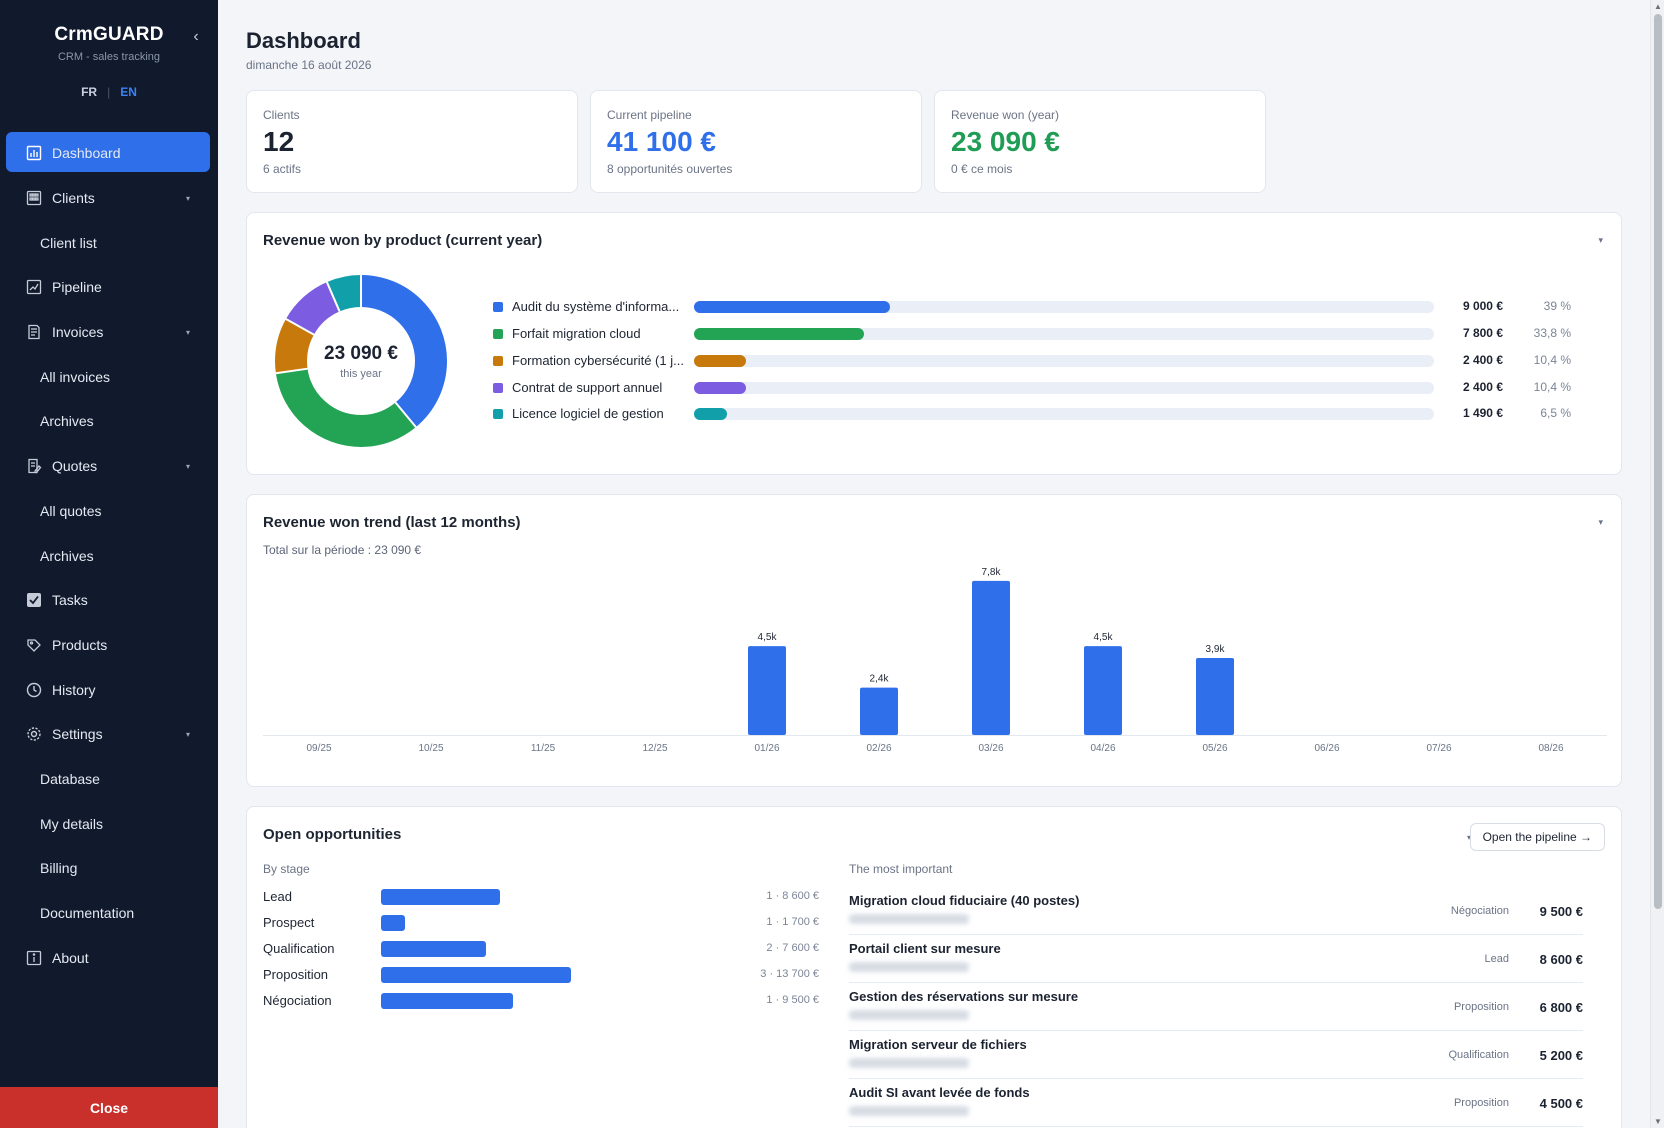 This screenshot has height=1128, width=1664. I want to click on sidebar-item-clients: Clients ▾, so click(109, 198).